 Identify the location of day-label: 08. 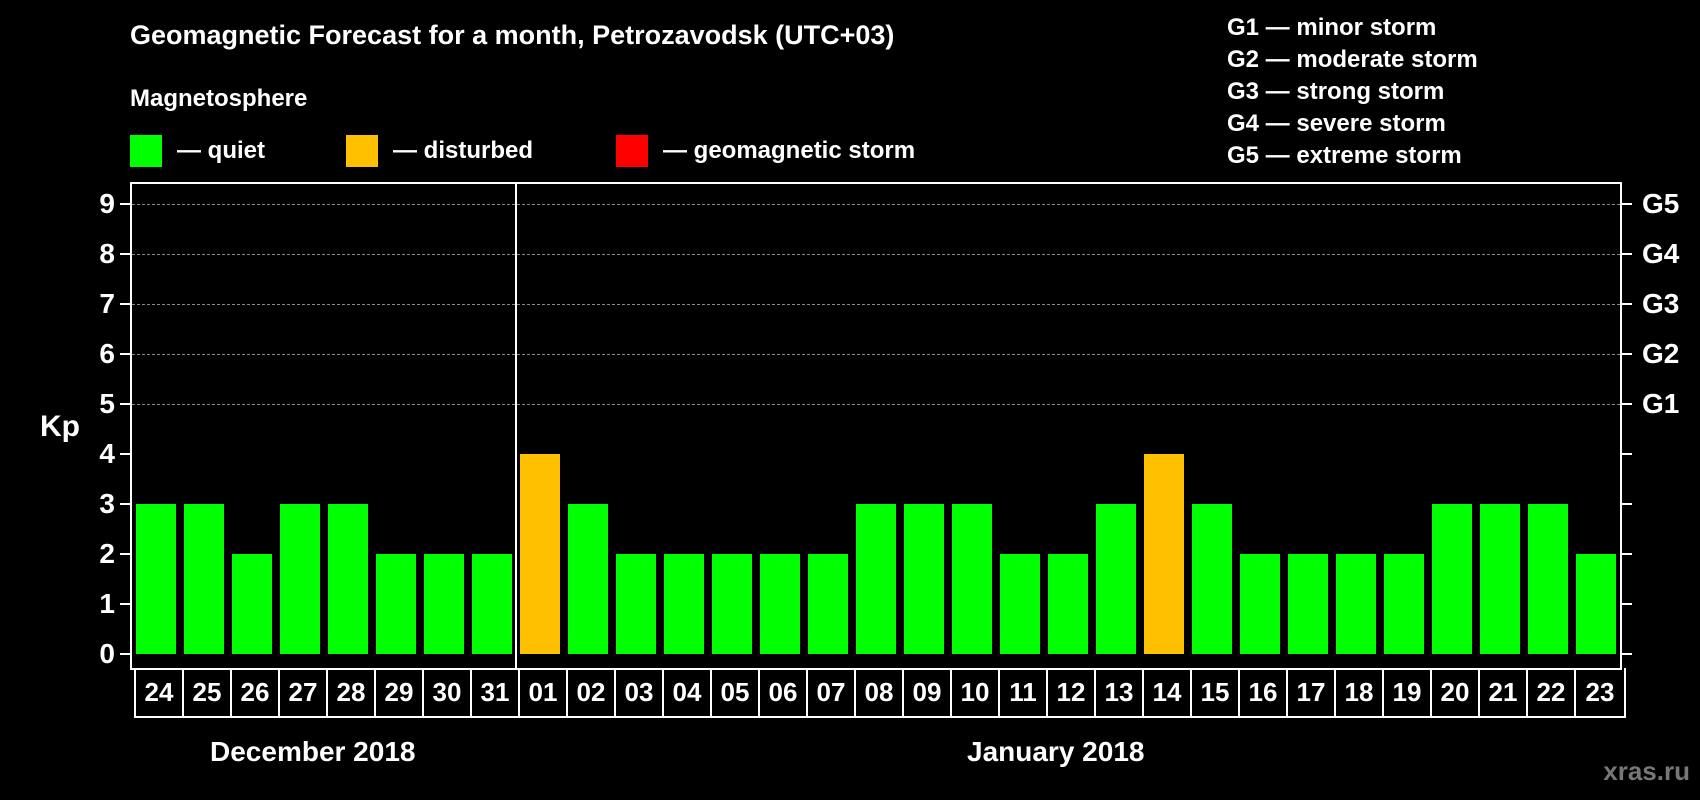
(880, 692).